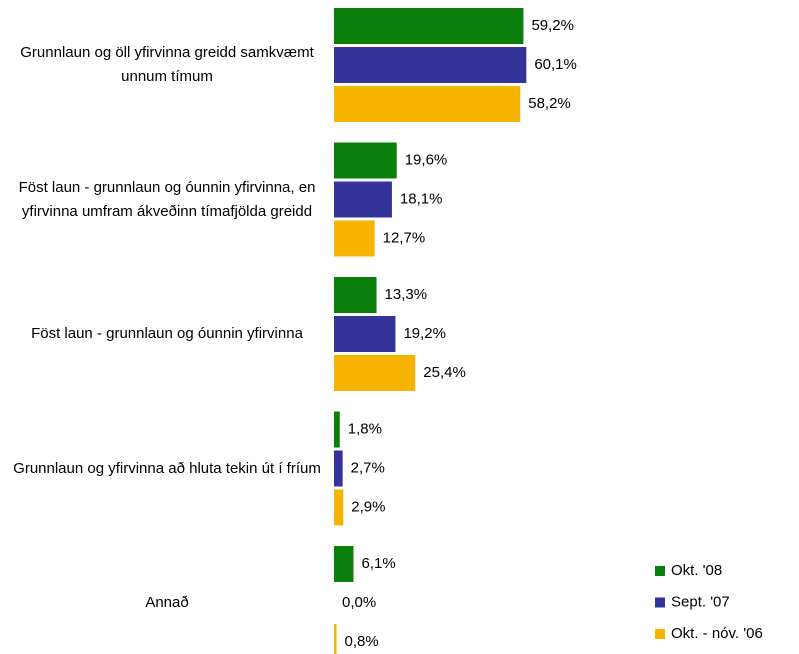  I want to click on value-label: 60,1%, so click(555, 64).